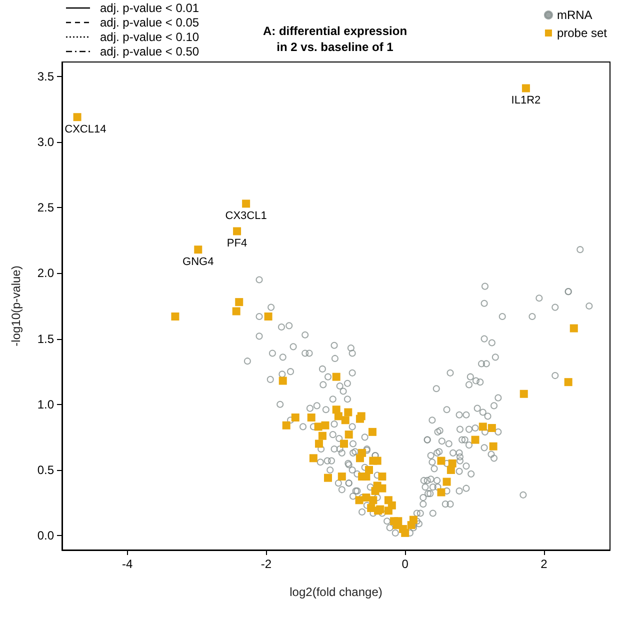 The height and width of the screenshot is (624, 624). What do you see at coordinates (582, 33) in the screenshot?
I see `legend-label: probe set` at bounding box center [582, 33].